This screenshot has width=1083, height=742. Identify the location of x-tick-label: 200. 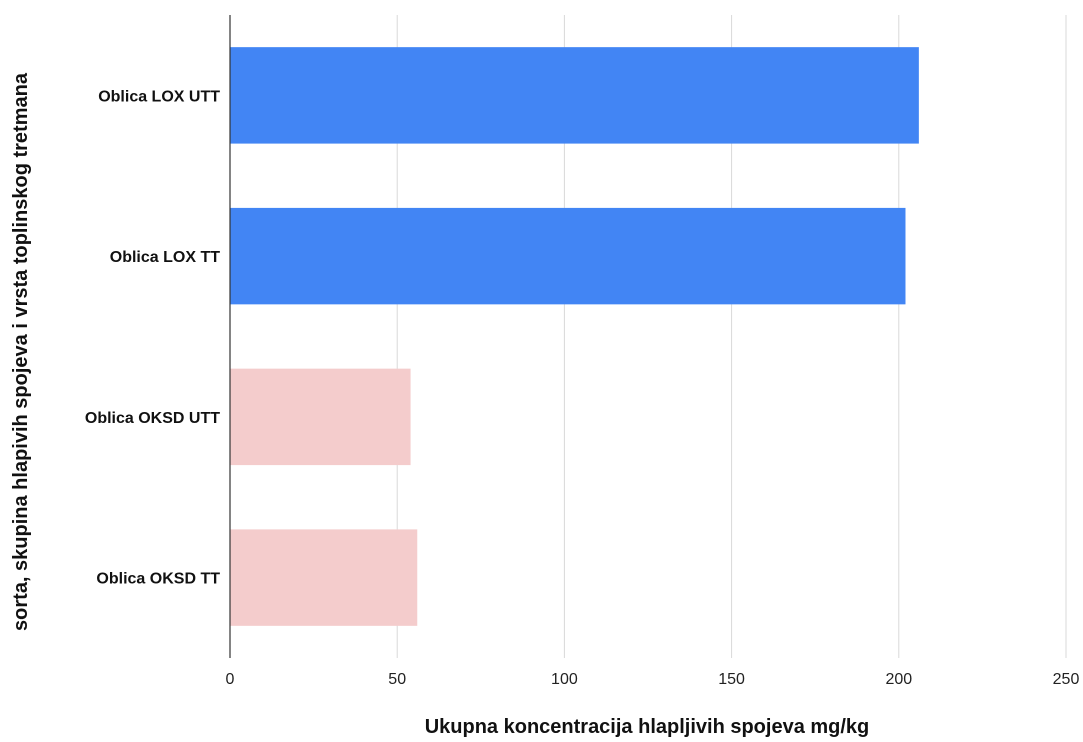
(898, 679).